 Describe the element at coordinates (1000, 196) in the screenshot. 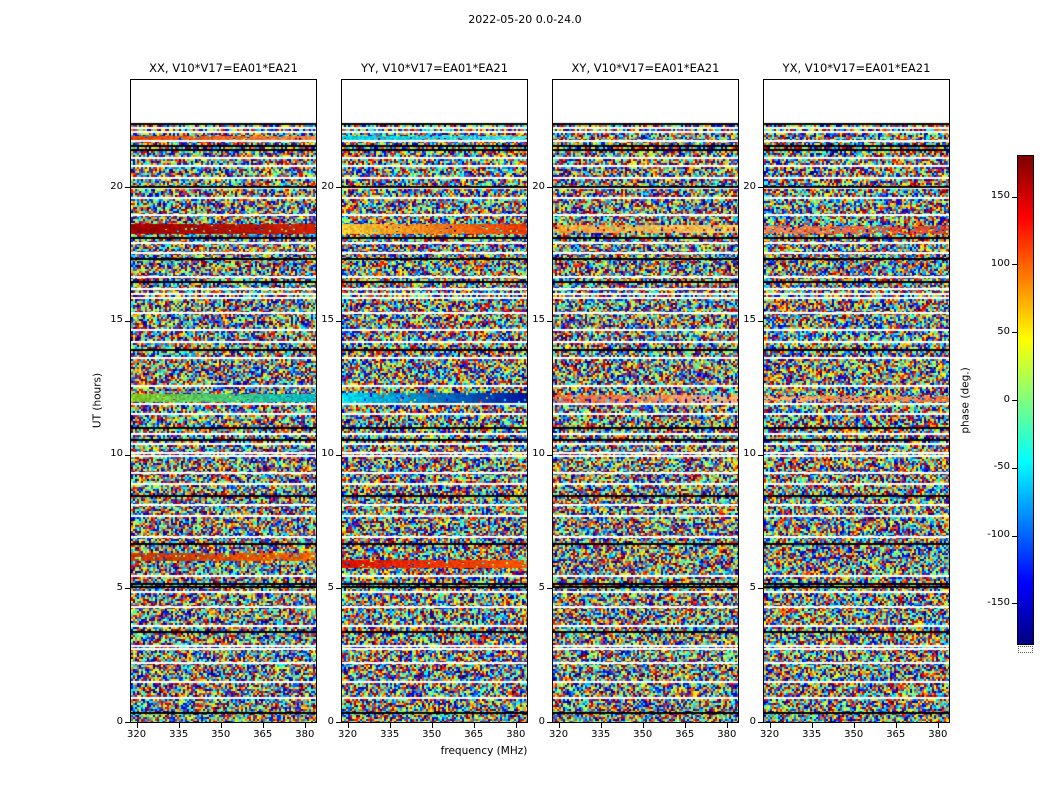

I see `colorbar-tick-label: 150` at that location.